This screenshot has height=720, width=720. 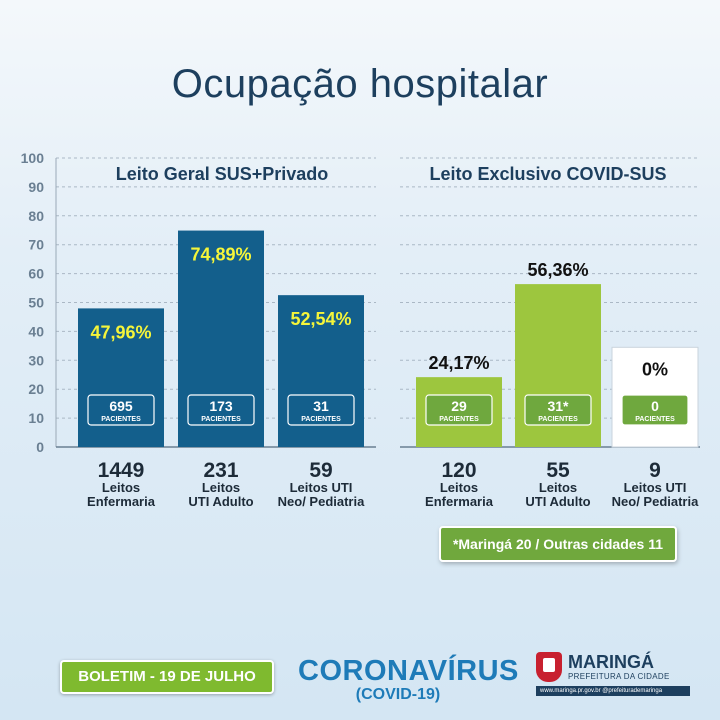 I want to click on city-seal-icon, so click(x=549, y=667).